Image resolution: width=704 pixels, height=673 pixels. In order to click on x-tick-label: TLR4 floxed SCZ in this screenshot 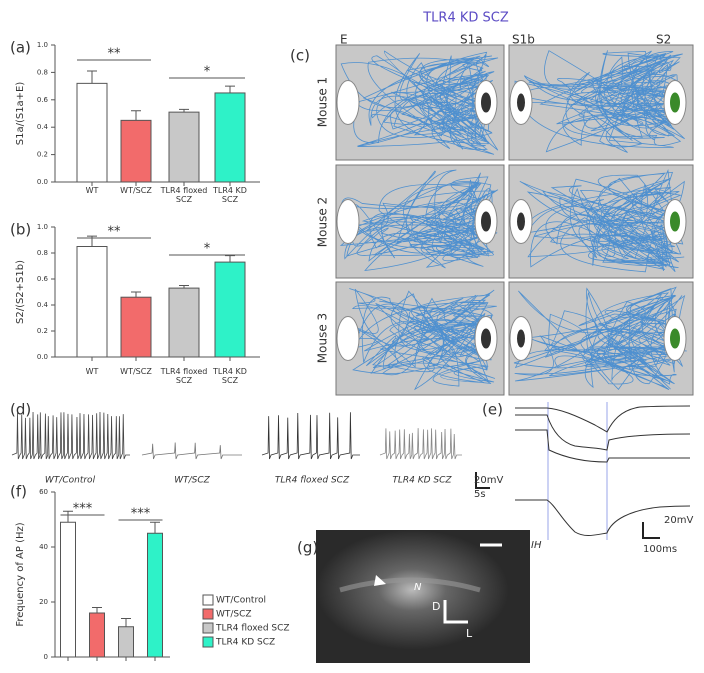, I will do `click(184, 195)`.